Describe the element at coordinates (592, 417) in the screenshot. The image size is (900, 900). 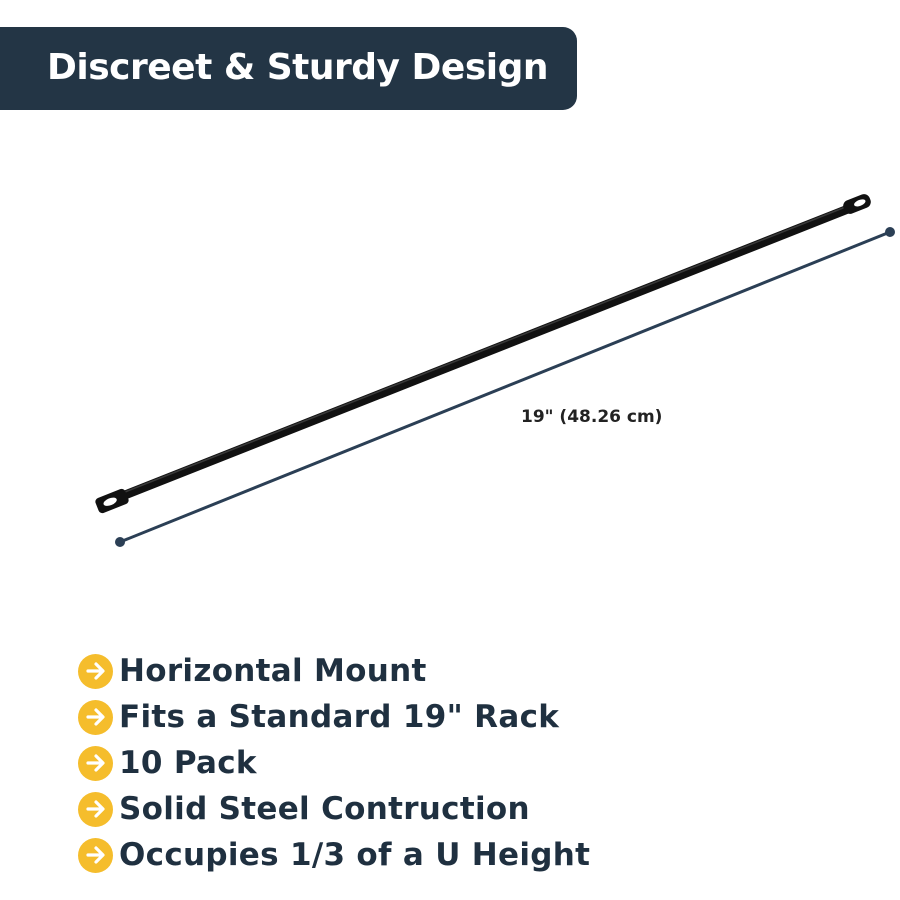
I see `dimension-label: 19" (48.26 cm)` at that location.